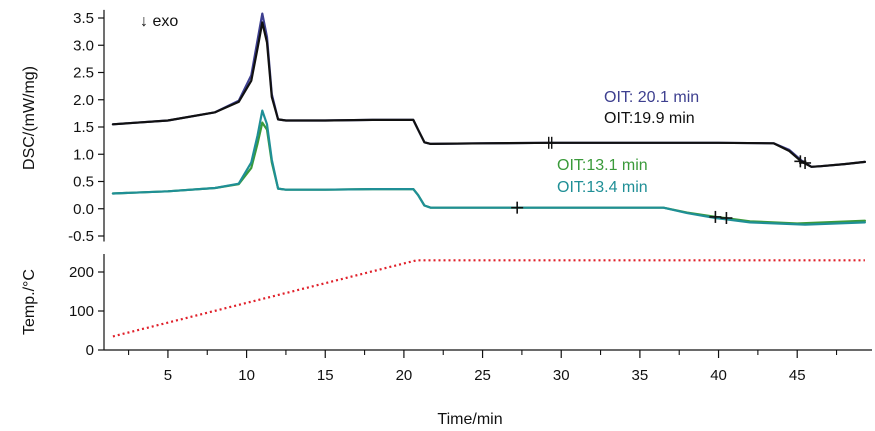 This screenshot has height=431, width=875. Describe the element at coordinates (640, 375) in the screenshot. I see `x-tick-label: 35` at that location.